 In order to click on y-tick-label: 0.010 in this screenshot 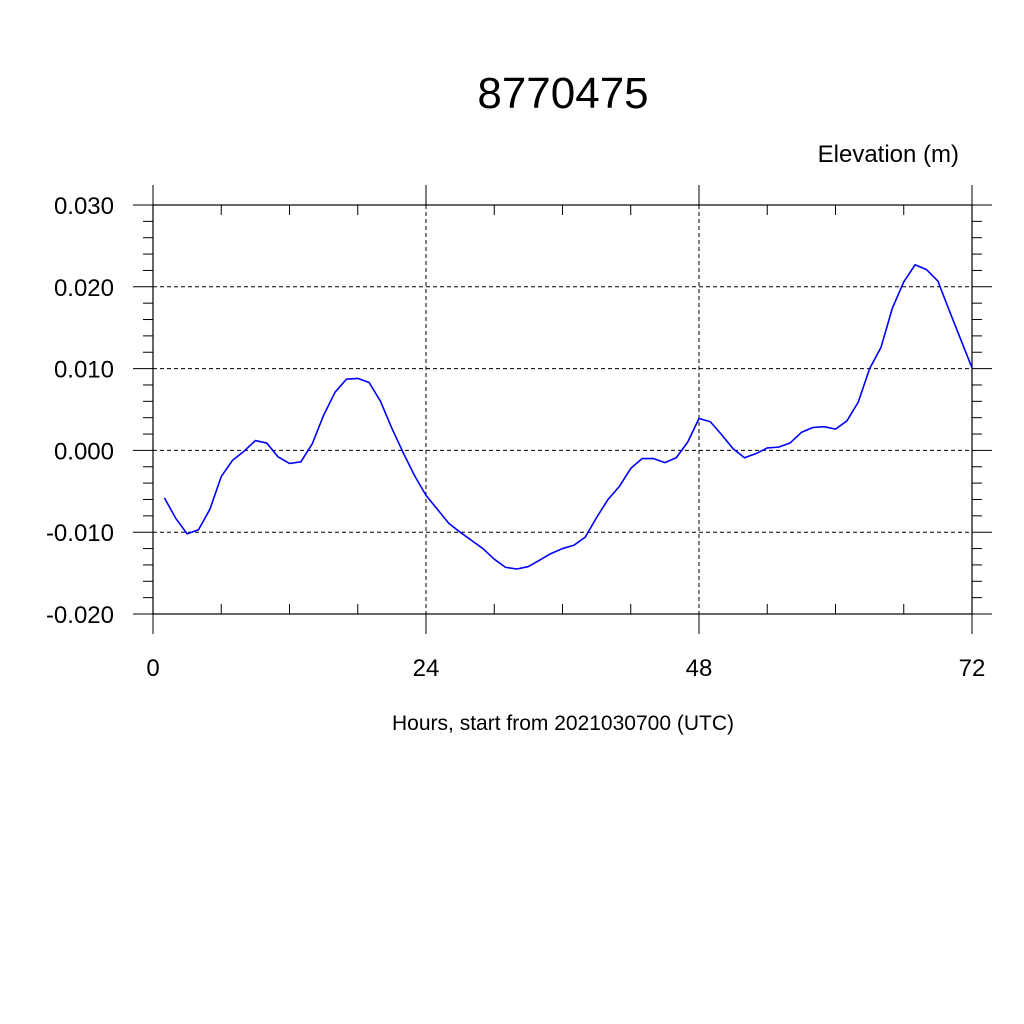, I will do `click(84, 370)`.